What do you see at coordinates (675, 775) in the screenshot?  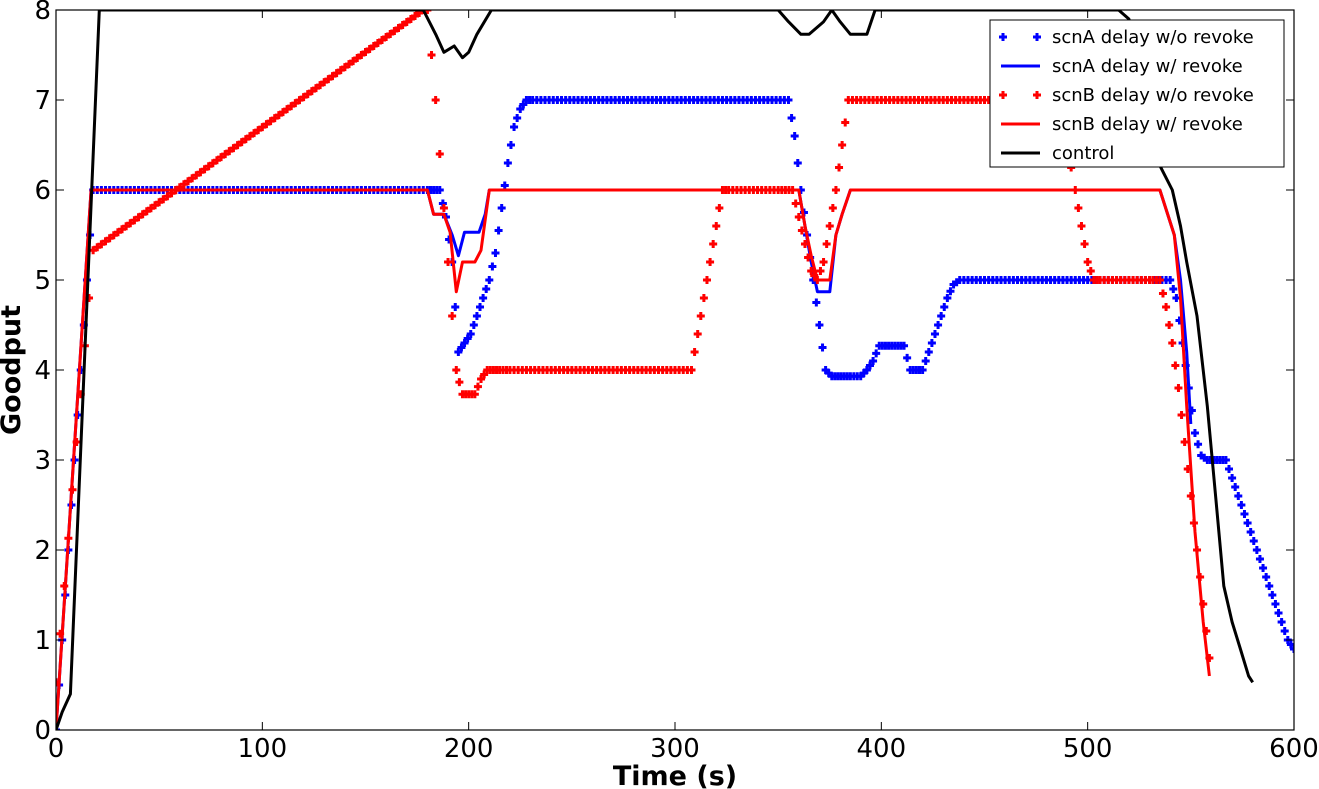 I see `x-axis-title: Time (s)` at bounding box center [675, 775].